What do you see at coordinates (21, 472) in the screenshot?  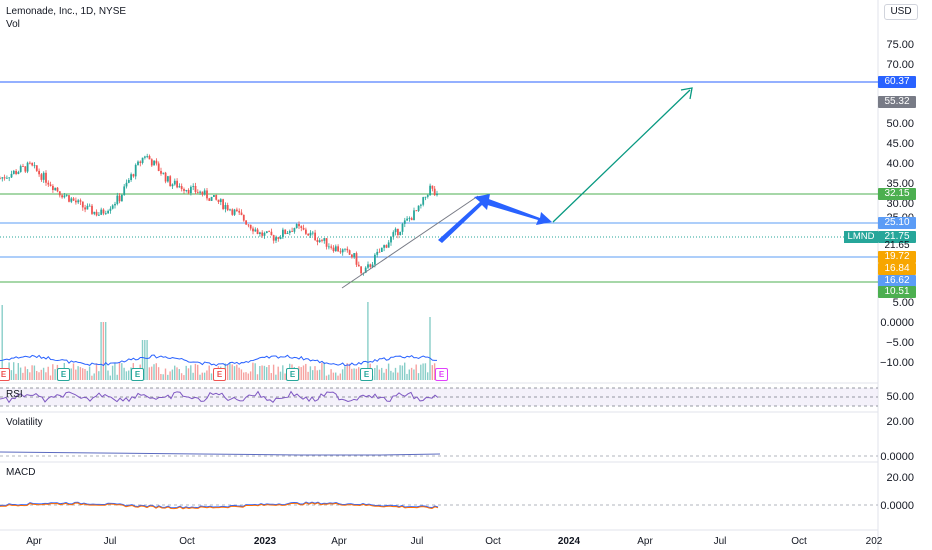 I see `macd-label: MACD` at bounding box center [21, 472].